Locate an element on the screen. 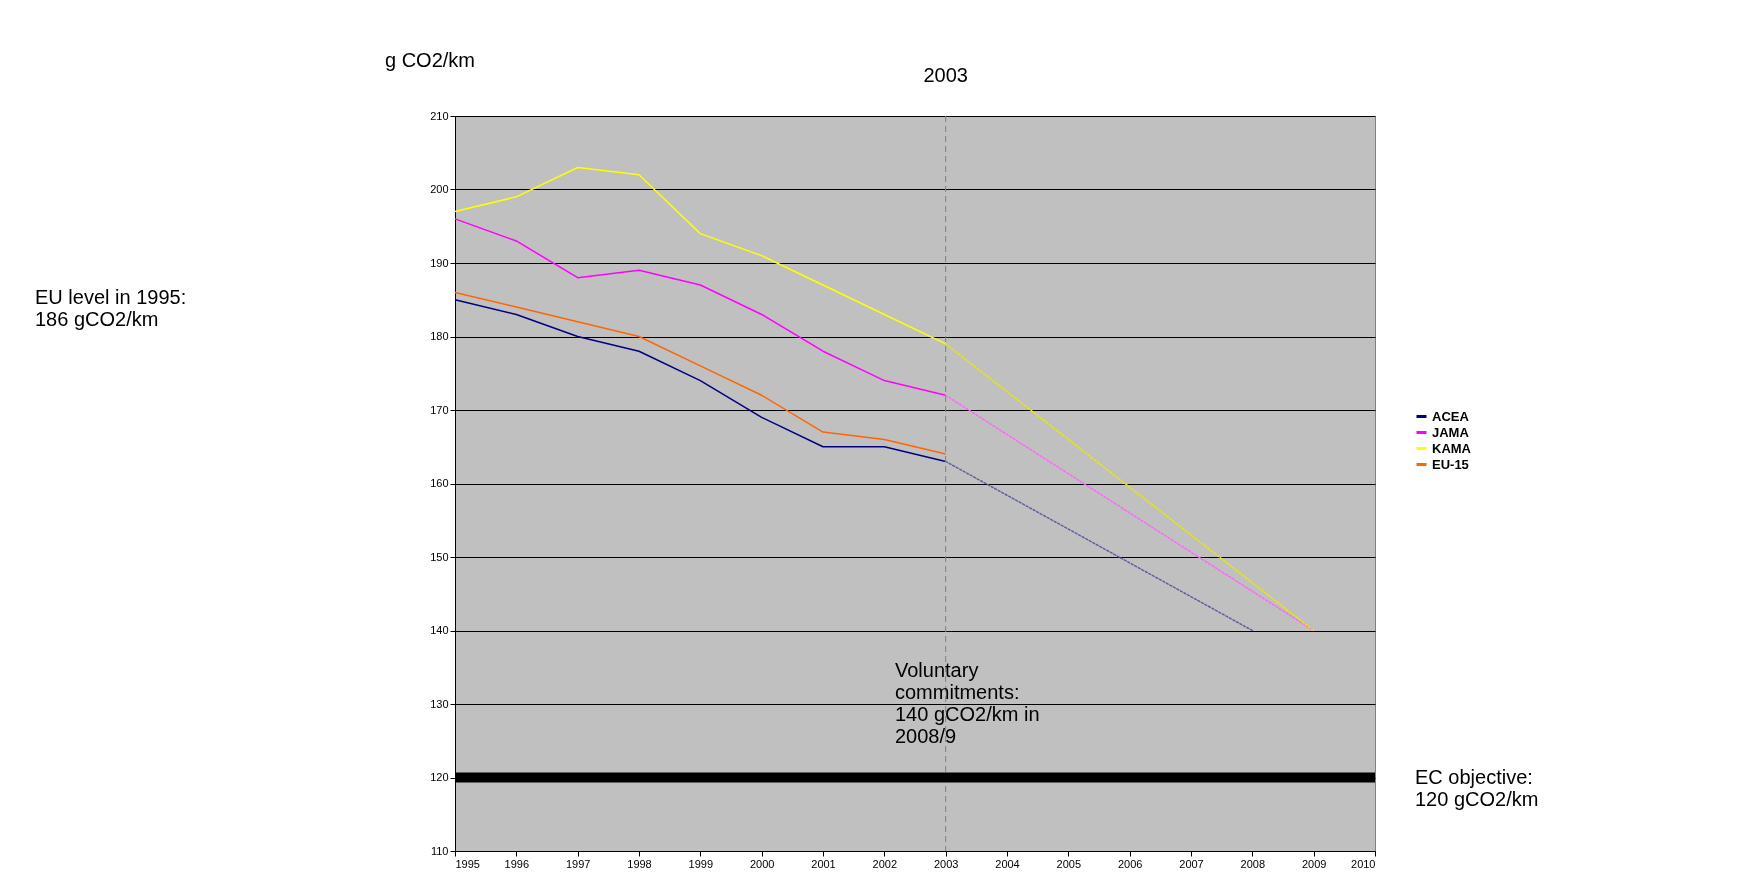 This screenshot has height=896, width=1764. y-tick-label: 120 is located at coordinates (439, 777).